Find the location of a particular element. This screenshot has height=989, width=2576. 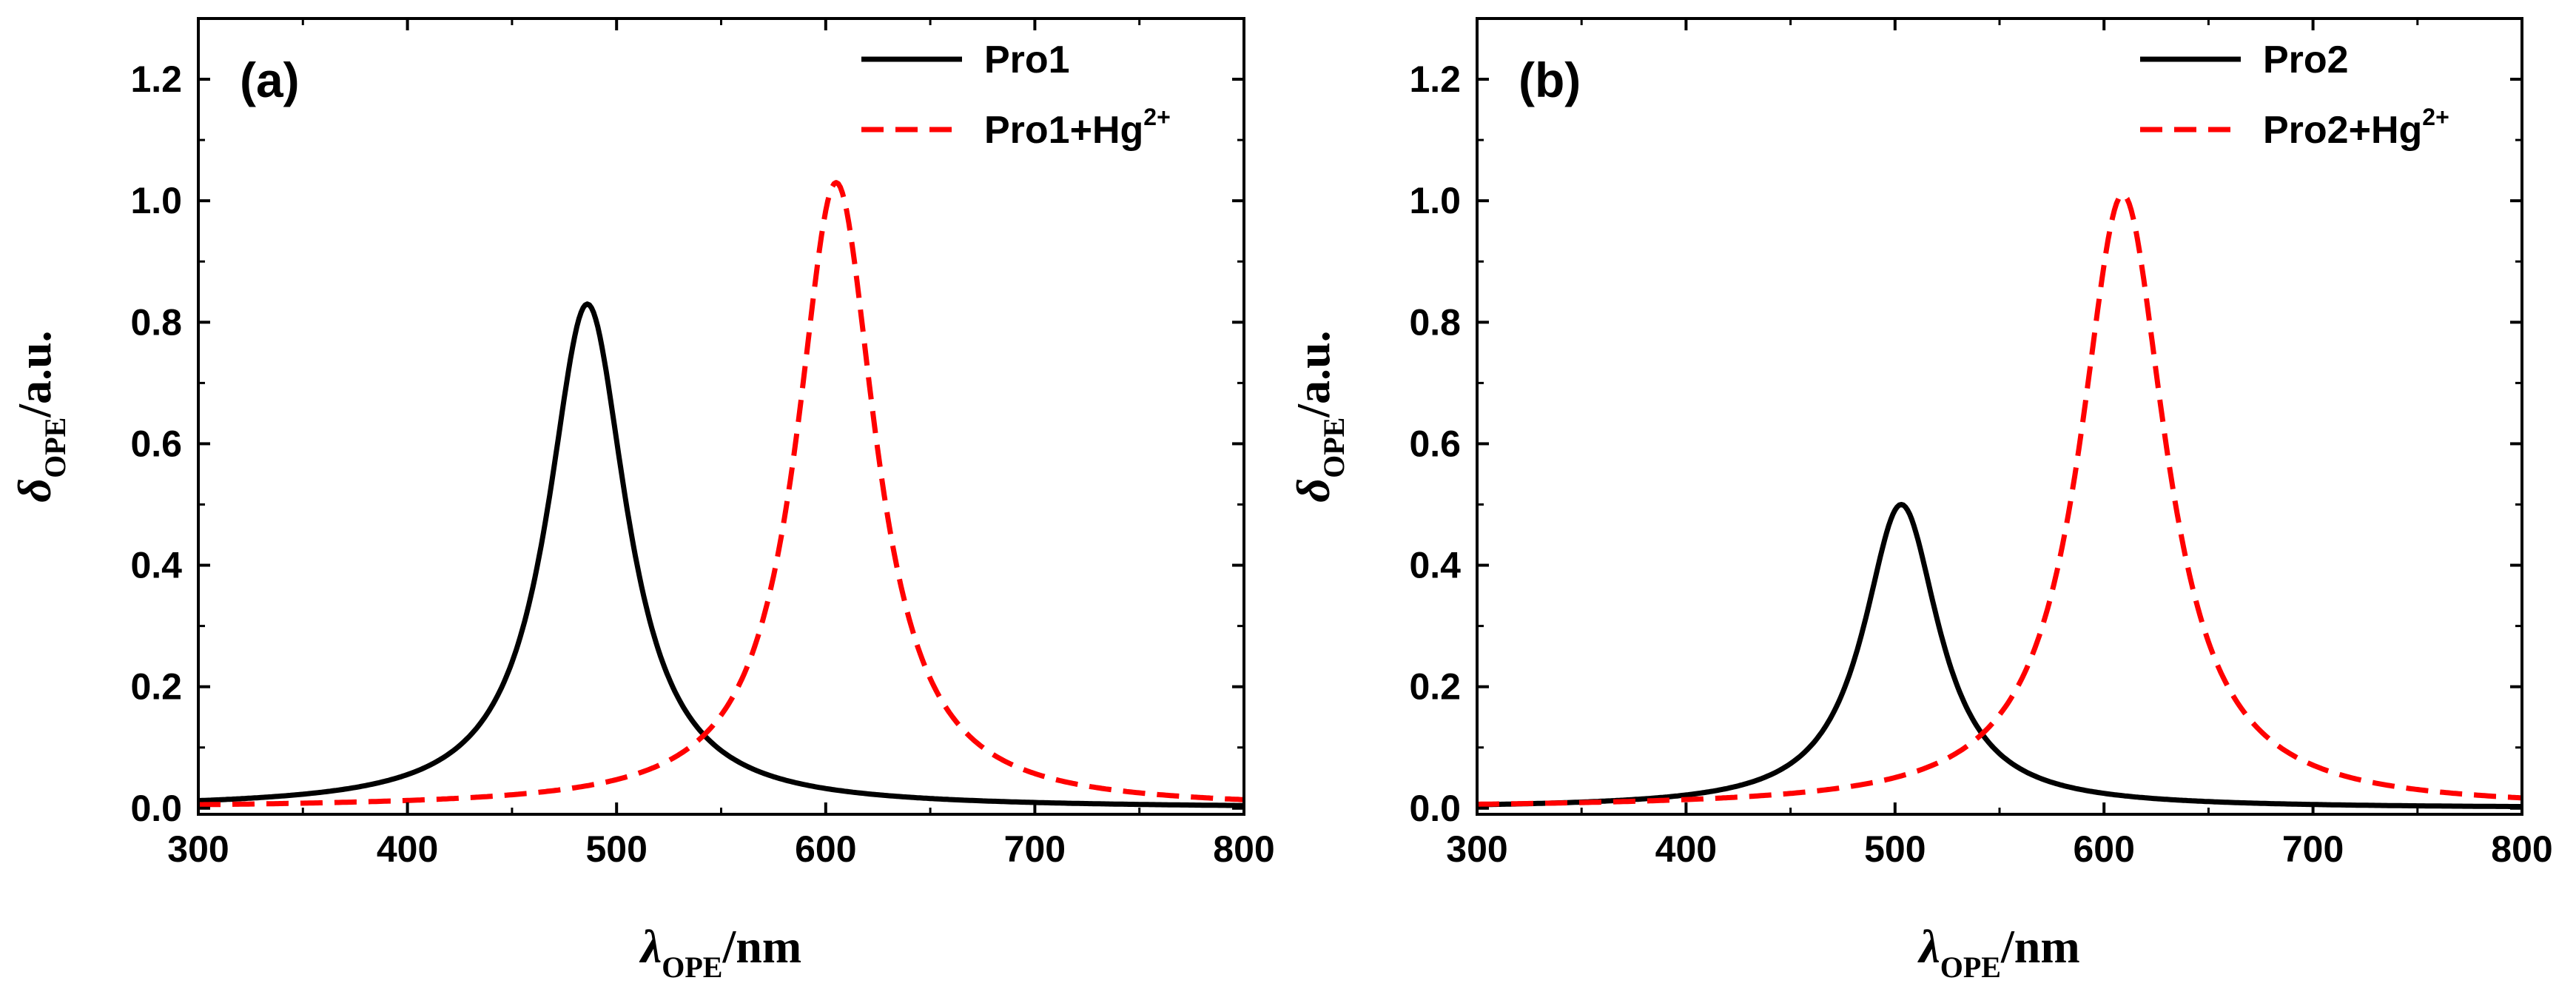

legend-label-base: Pro2+Hg is located at coordinates (2342, 130).